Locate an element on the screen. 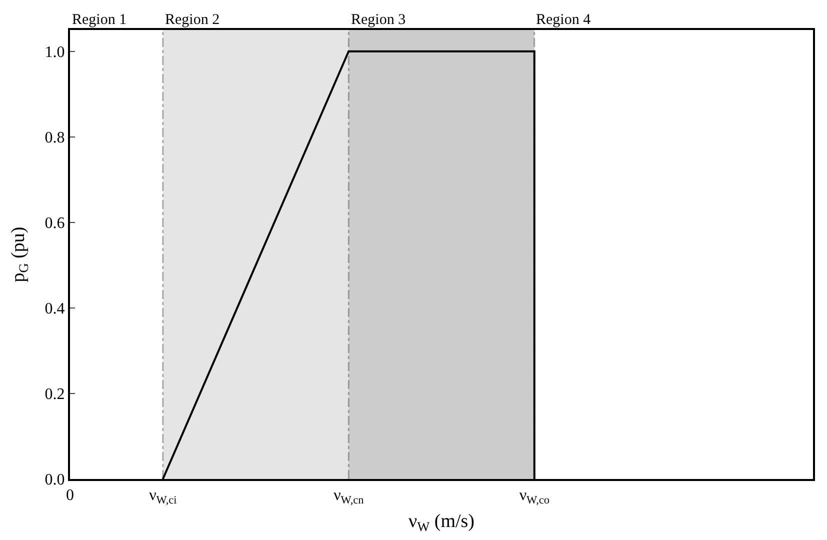 The image size is (827, 540). text: Region 4 is located at coordinates (564, 20).